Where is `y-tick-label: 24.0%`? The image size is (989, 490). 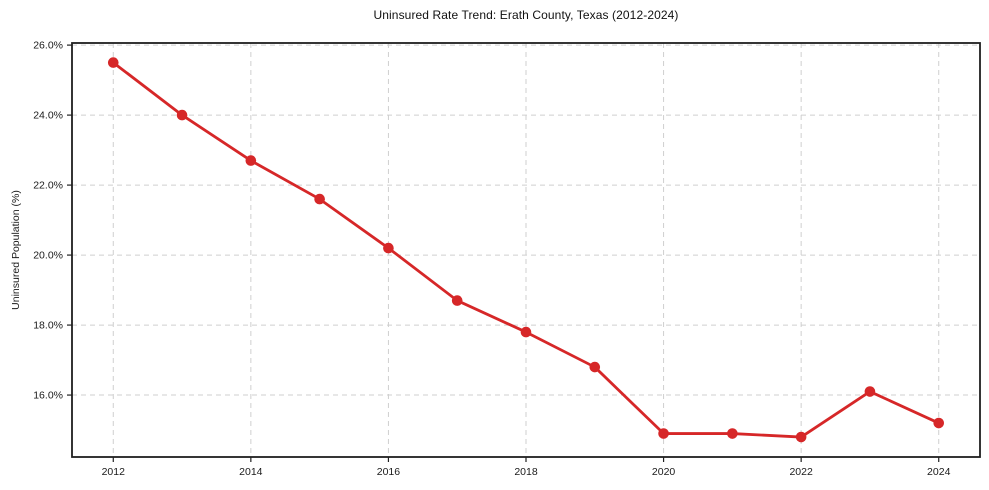
y-tick-label: 24.0% is located at coordinates (48, 116).